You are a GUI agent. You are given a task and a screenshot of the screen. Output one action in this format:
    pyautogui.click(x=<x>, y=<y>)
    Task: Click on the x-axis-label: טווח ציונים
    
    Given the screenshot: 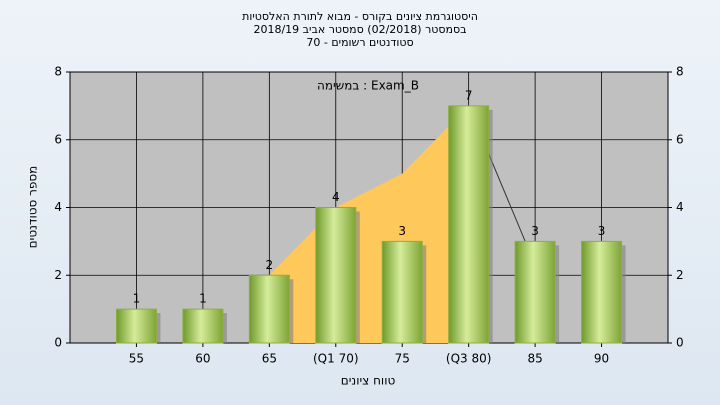 What is the action you would take?
    pyautogui.click(x=368, y=381)
    